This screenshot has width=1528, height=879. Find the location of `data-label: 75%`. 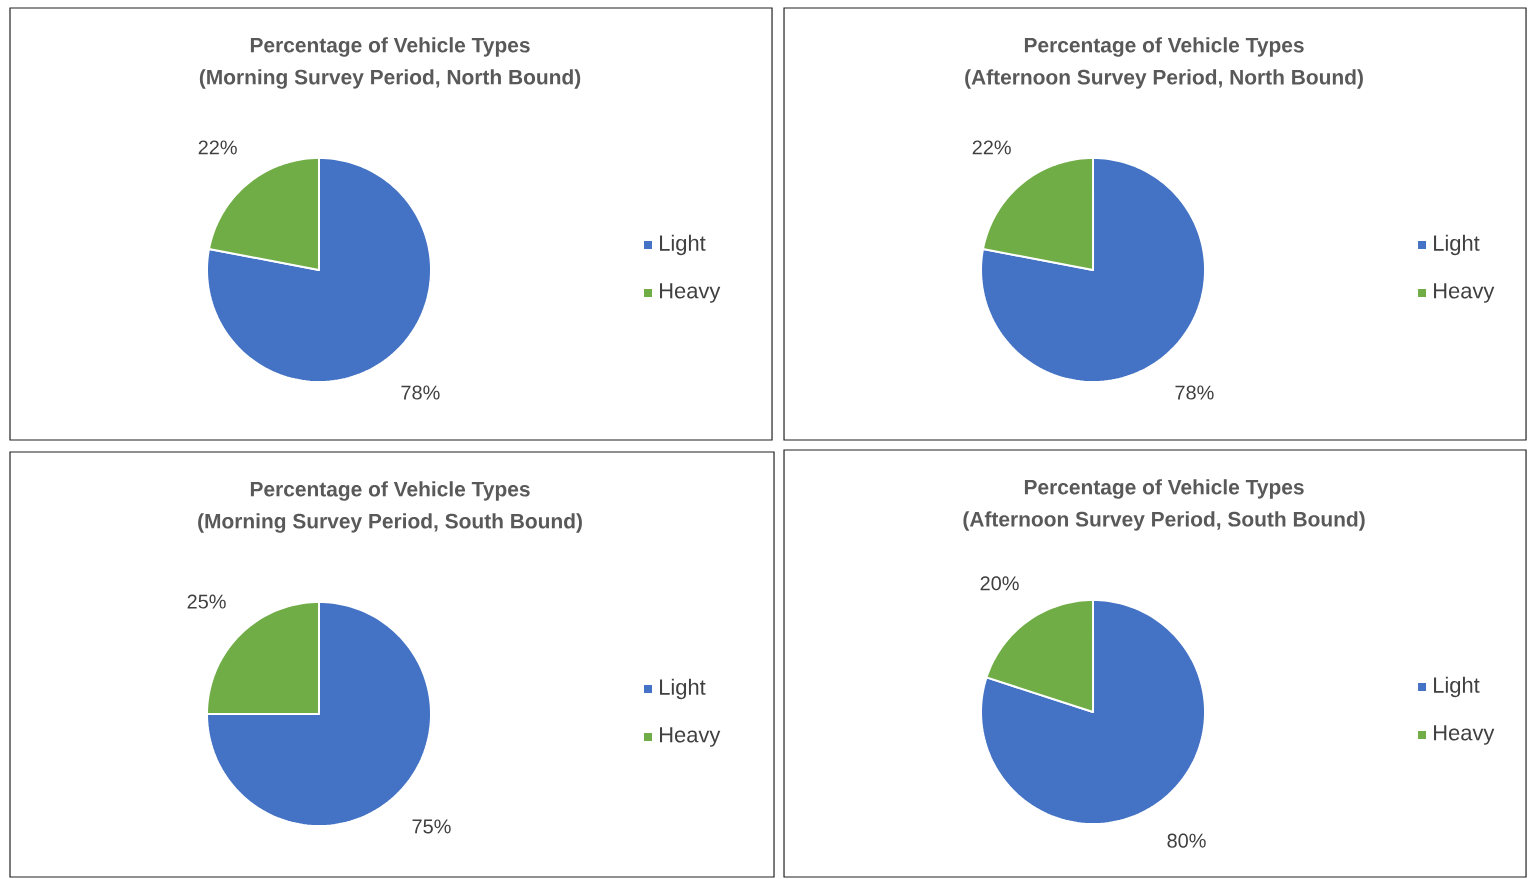

data-label: 75% is located at coordinates (431, 826).